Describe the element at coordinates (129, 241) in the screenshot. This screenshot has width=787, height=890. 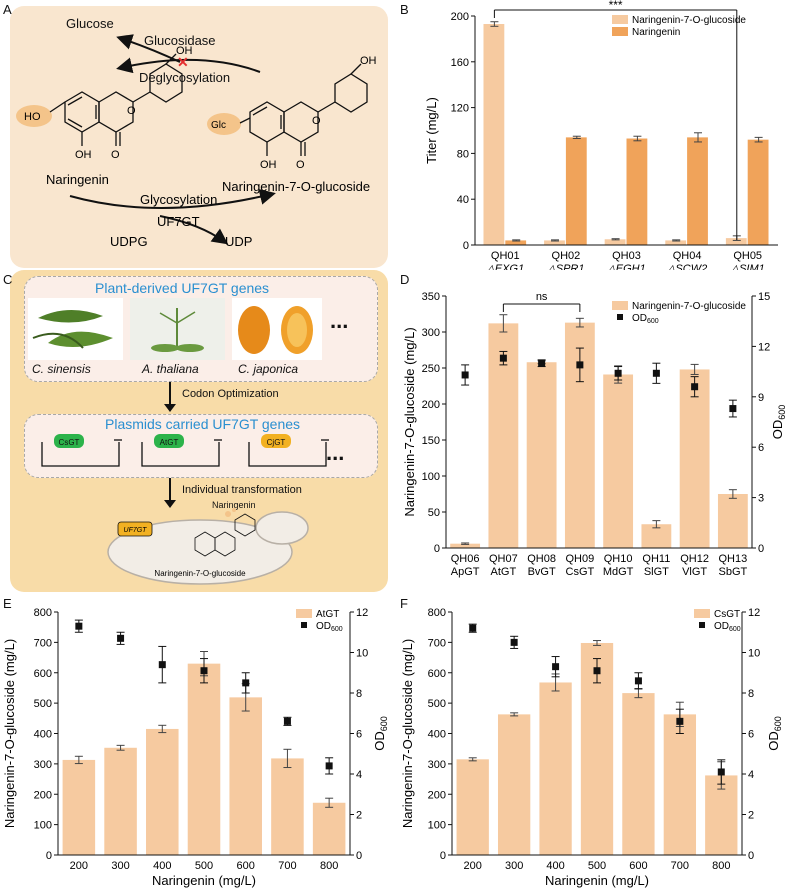
I see `udpg-label: UDPG` at that location.